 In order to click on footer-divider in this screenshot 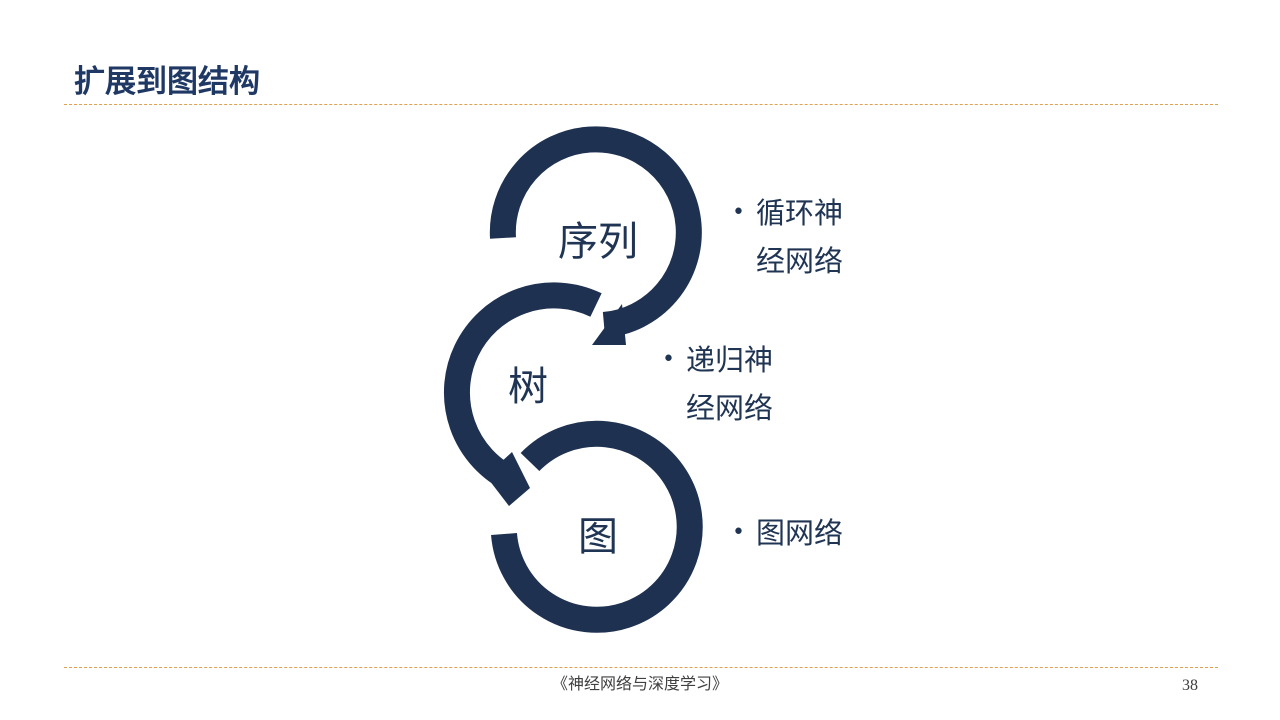, I will do `click(641, 667)`.